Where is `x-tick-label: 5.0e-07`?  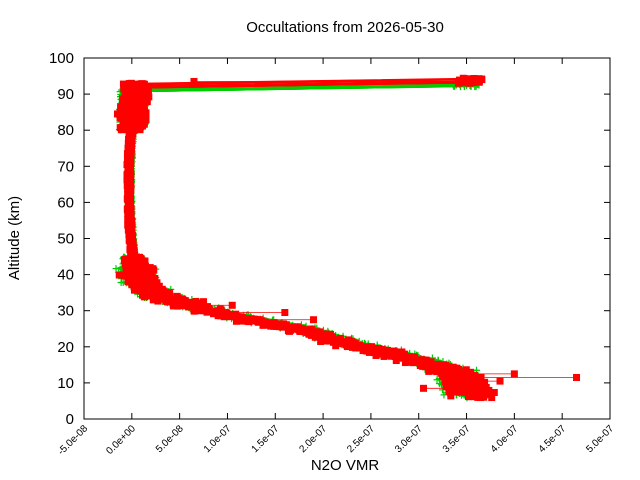 x-tick-label: 5.0e-07 is located at coordinates (600, 439).